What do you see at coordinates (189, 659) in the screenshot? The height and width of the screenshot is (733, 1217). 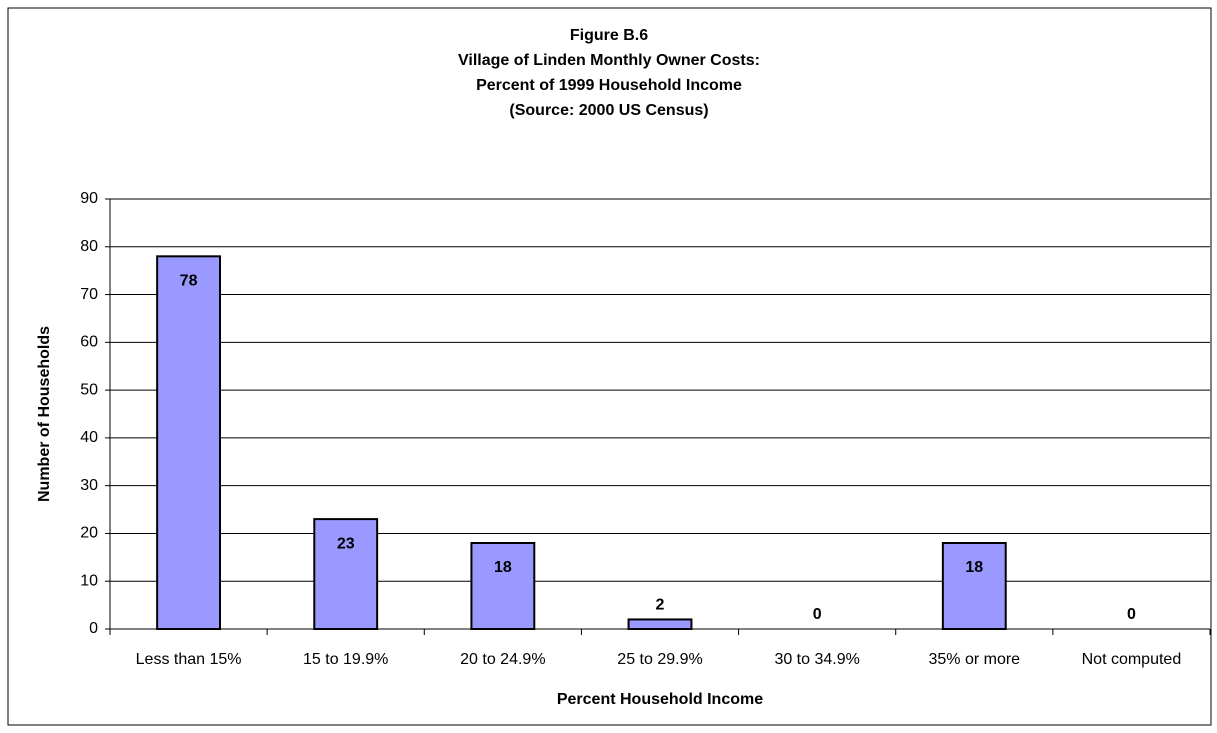 I see `x-tick-label: Less than 15%` at bounding box center [189, 659].